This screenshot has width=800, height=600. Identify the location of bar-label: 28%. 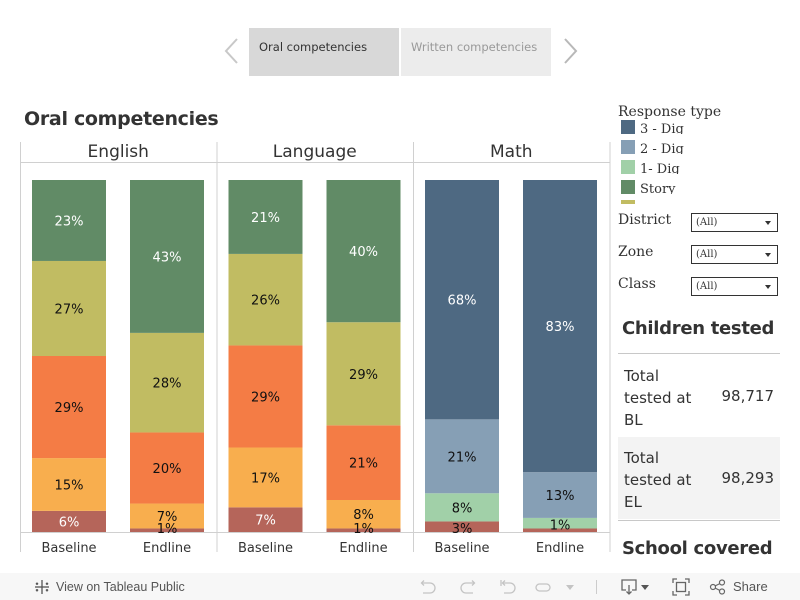
(167, 384).